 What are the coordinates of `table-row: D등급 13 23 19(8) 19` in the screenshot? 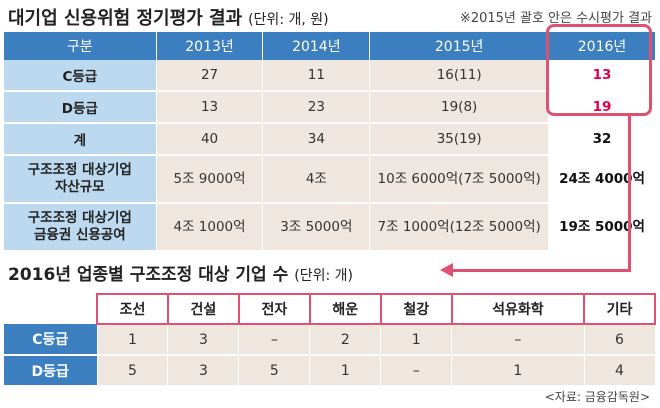 It's located at (330, 107).